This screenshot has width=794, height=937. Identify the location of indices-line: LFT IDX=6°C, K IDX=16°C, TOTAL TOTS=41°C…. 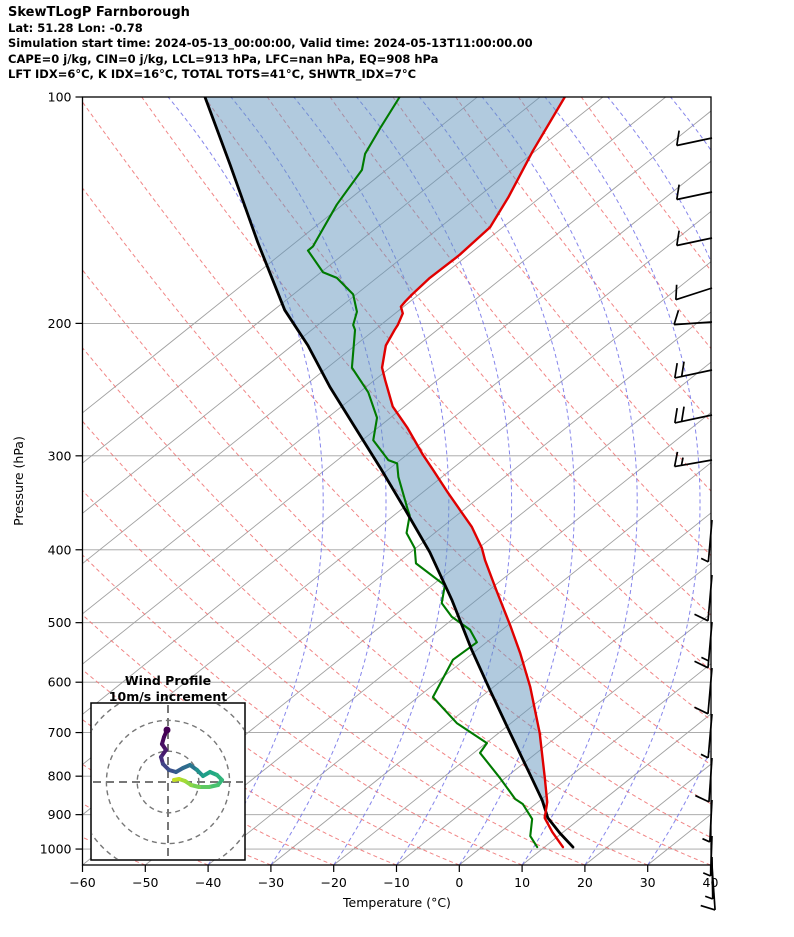
(212, 74).